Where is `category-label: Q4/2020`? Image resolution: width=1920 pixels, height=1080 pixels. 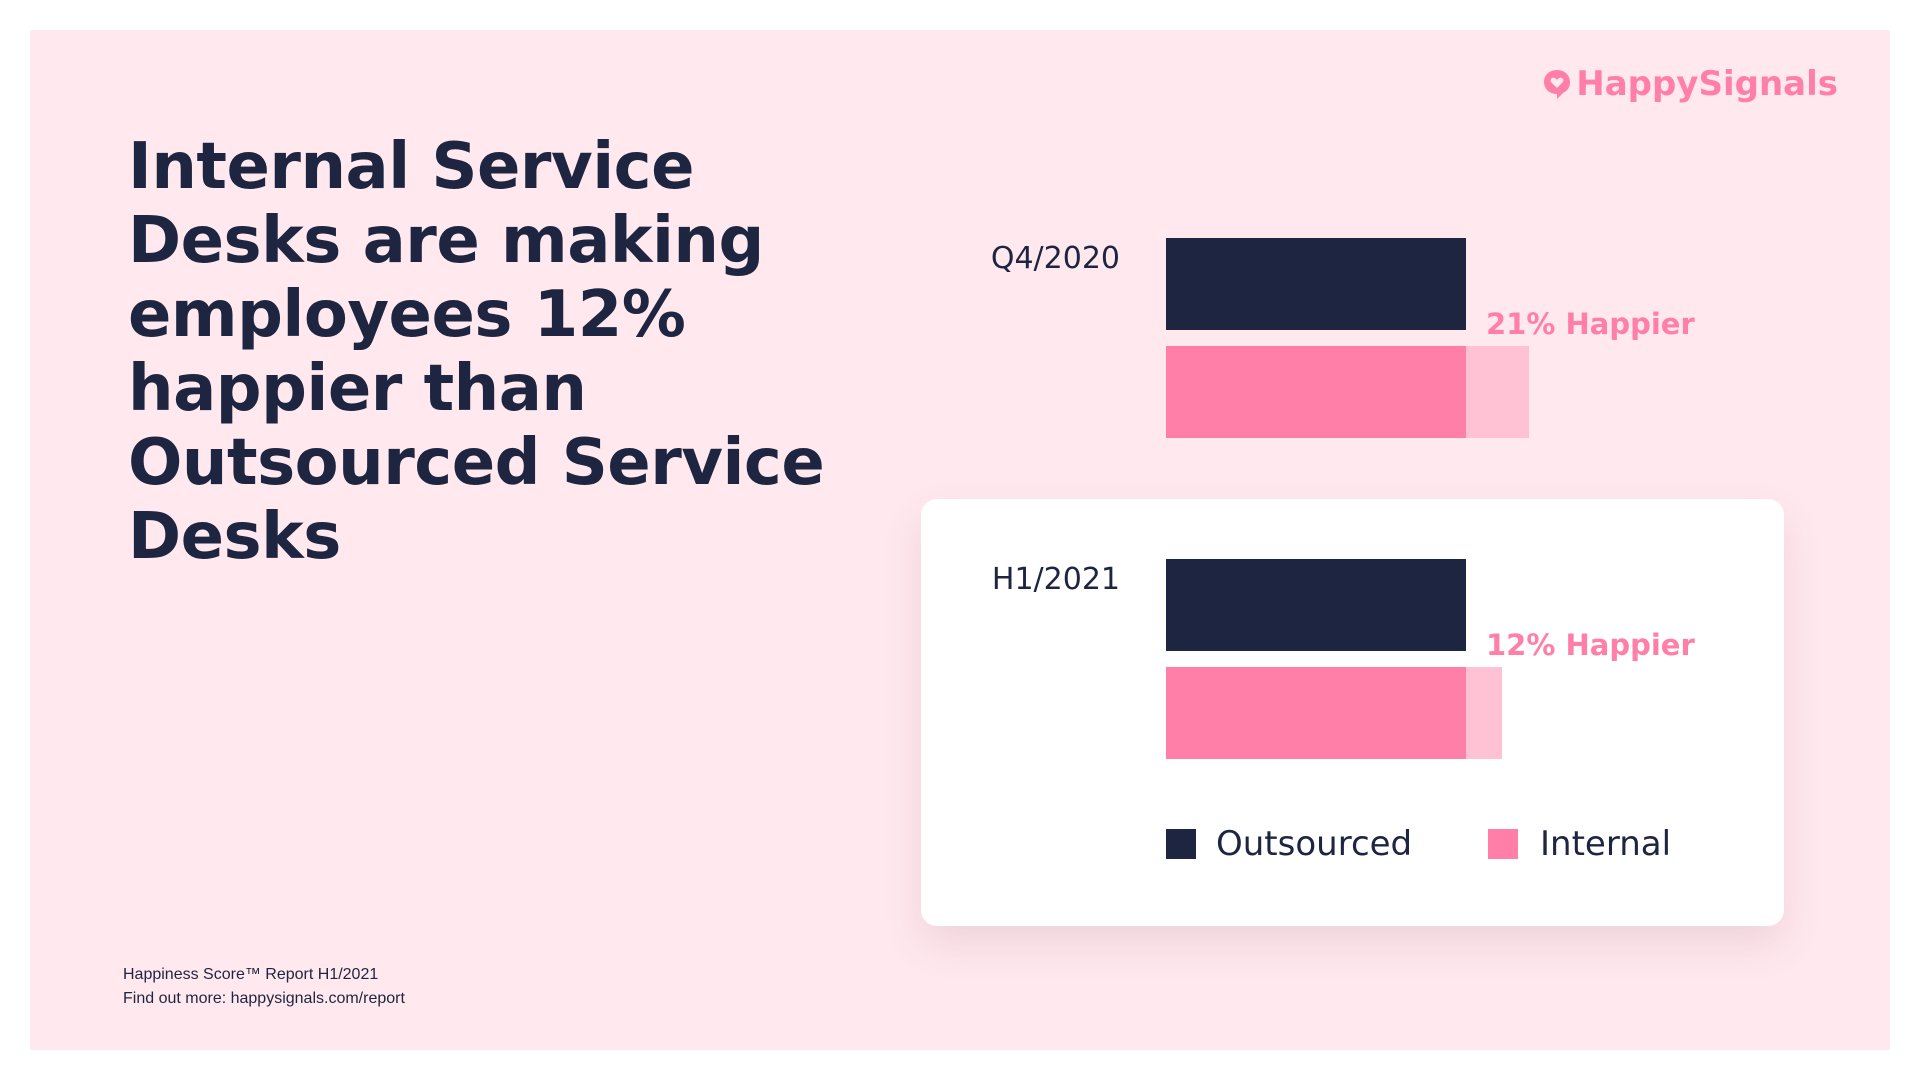 category-label: Q4/2020 is located at coordinates (1055, 258).